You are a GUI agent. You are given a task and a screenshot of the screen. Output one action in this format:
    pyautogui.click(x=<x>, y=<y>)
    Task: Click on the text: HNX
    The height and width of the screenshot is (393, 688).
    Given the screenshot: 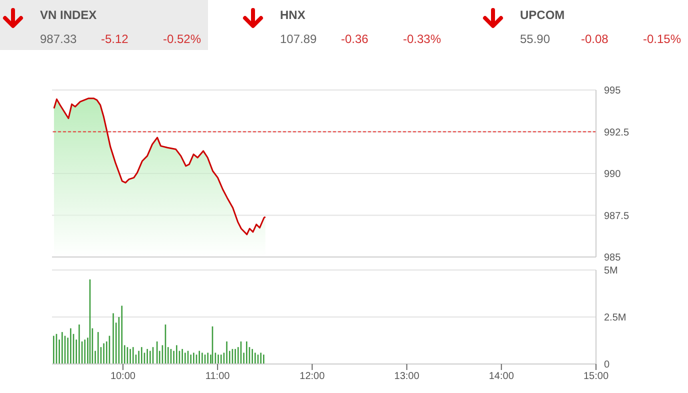 What is the action you would take?
    pyautogui.click(x=293, y=15)
    